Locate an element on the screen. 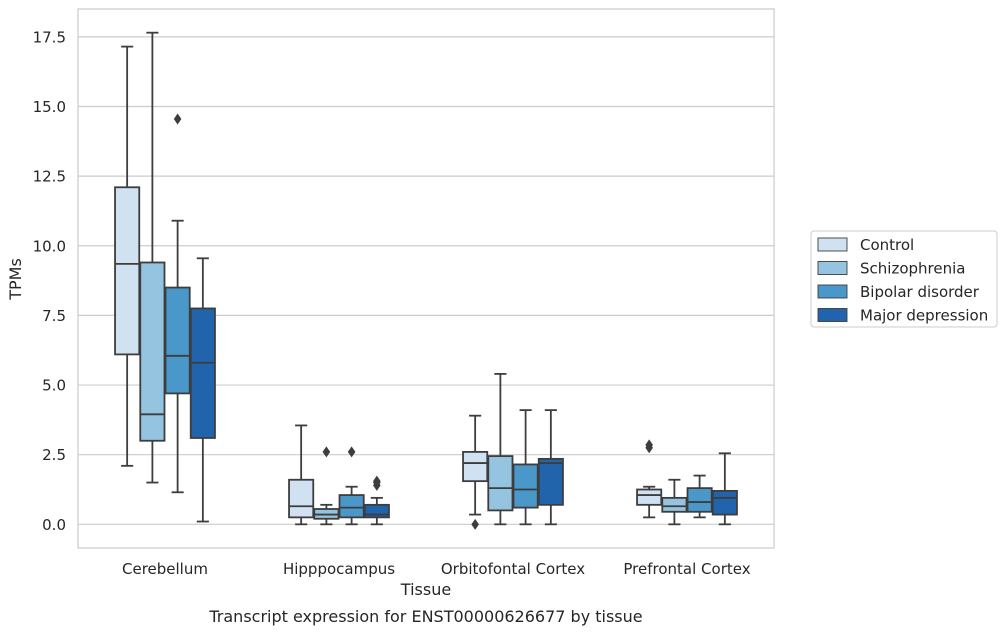 Image resolution: width=1007 pixels, height=634 pixels. y-tick-label: 5.0 is located at coordinates (54, 386).